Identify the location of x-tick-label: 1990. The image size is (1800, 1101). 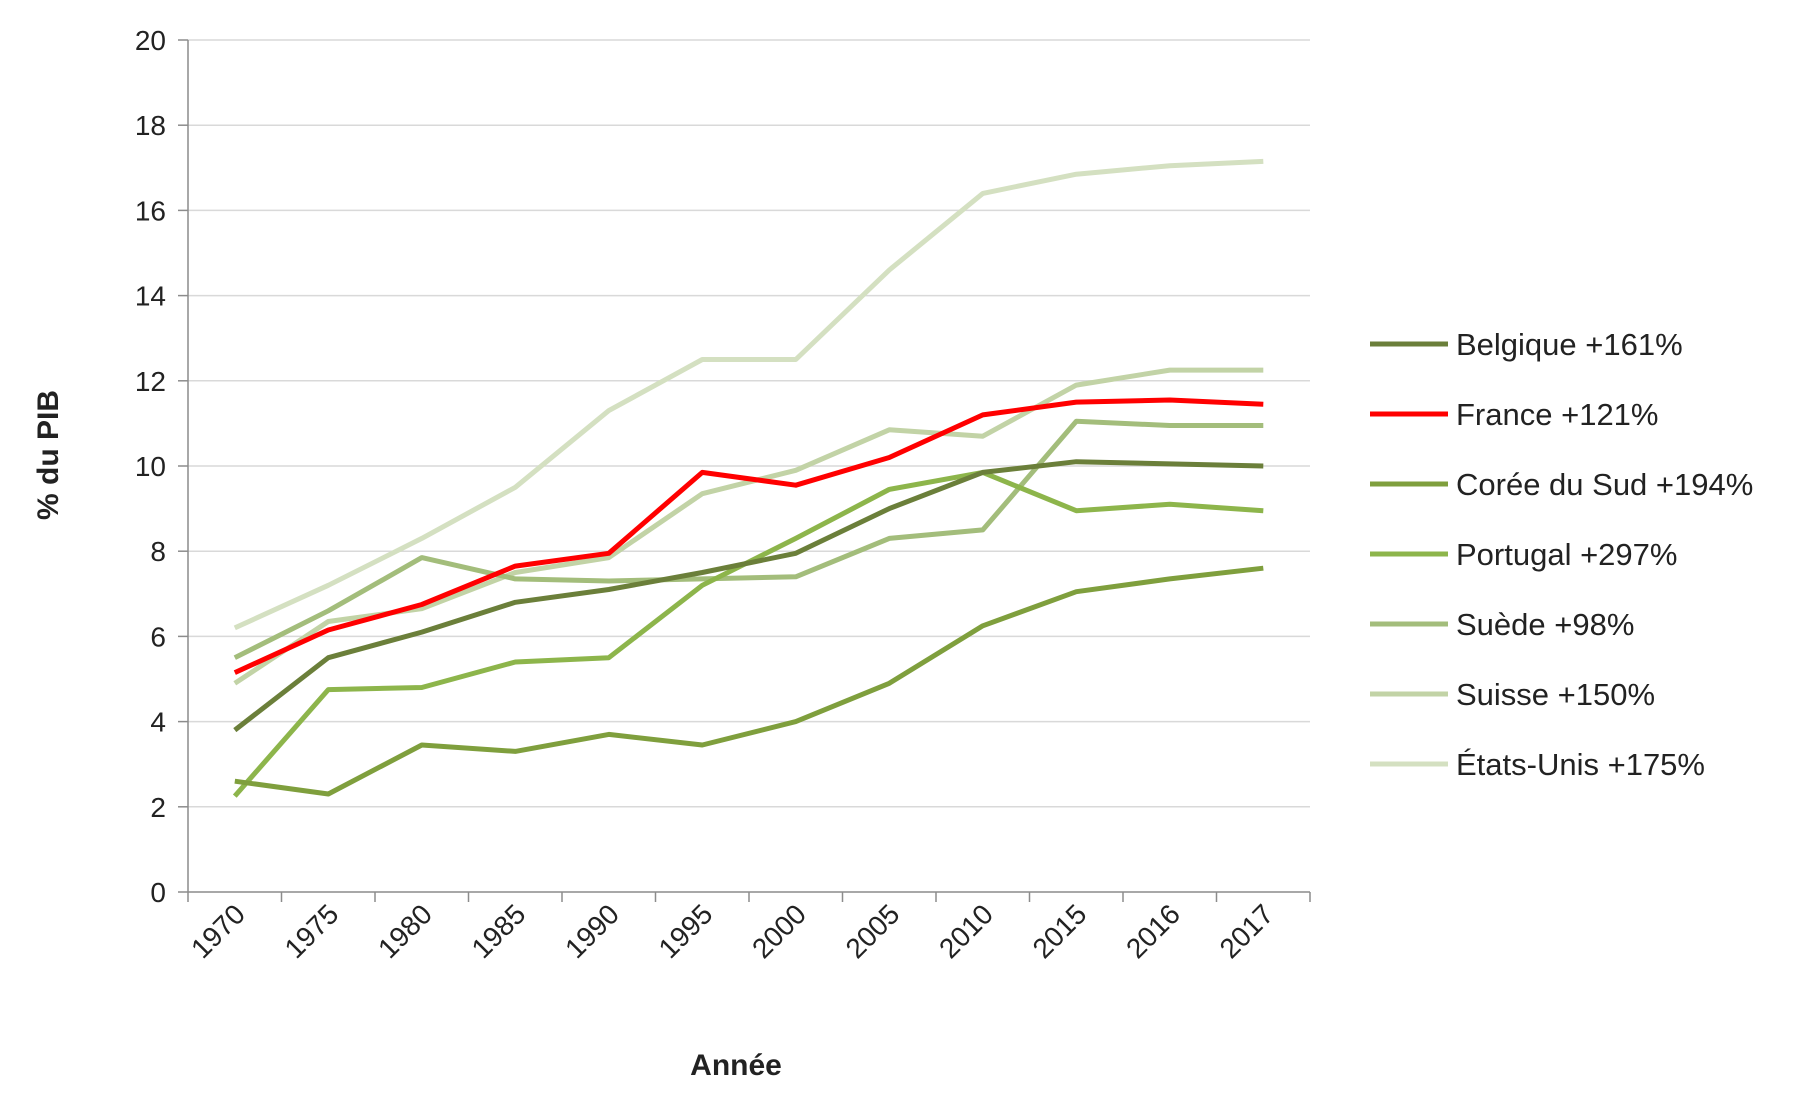
(592, 931).